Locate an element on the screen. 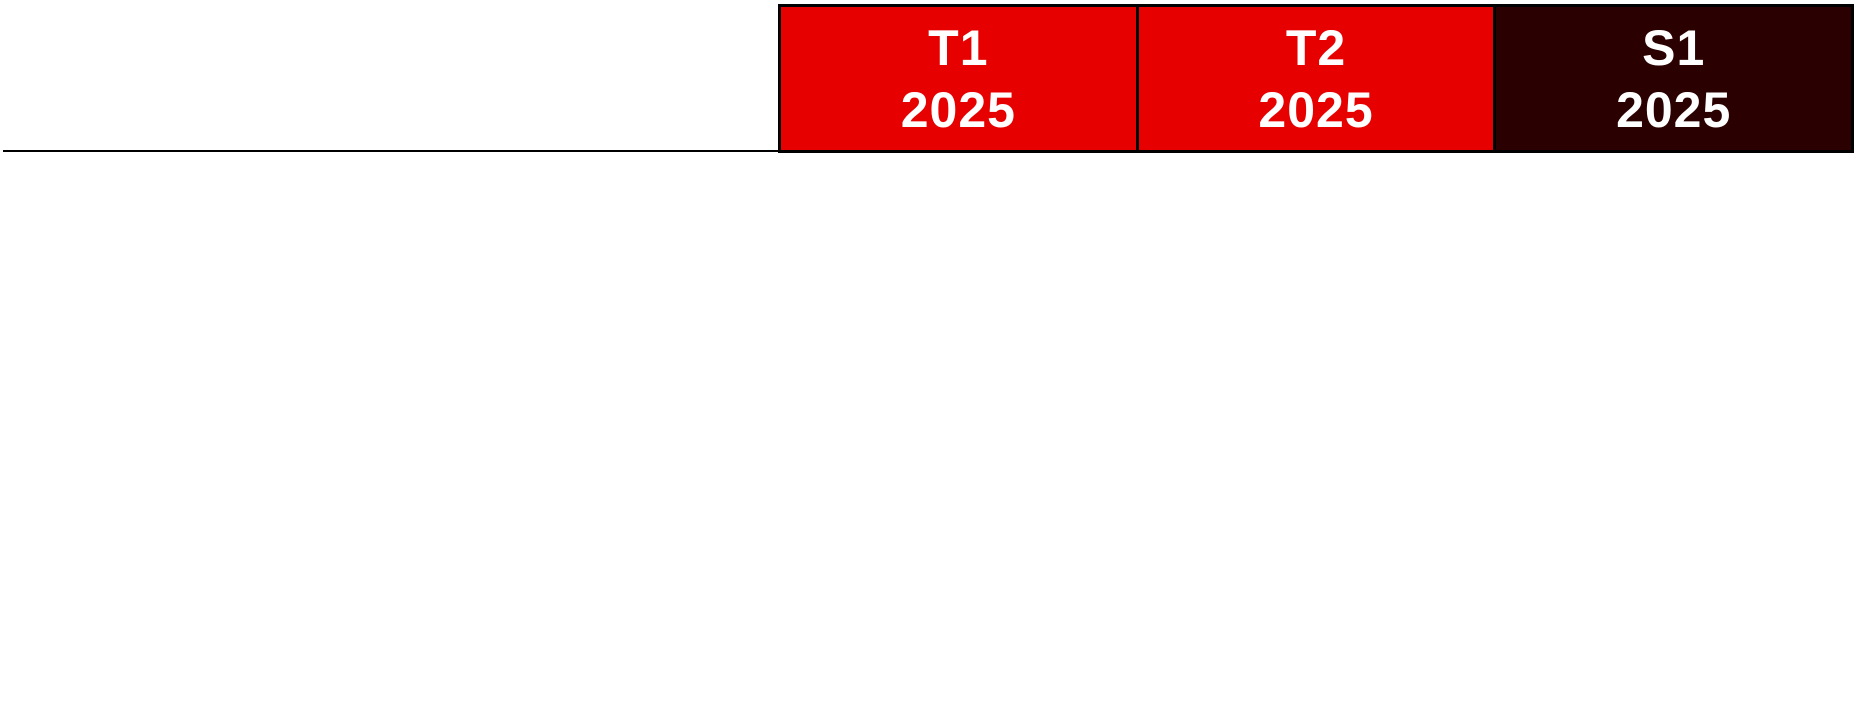 The height and width of the screenshot is (715, 1860). header-divider-line is located at coordinates (392, 151).